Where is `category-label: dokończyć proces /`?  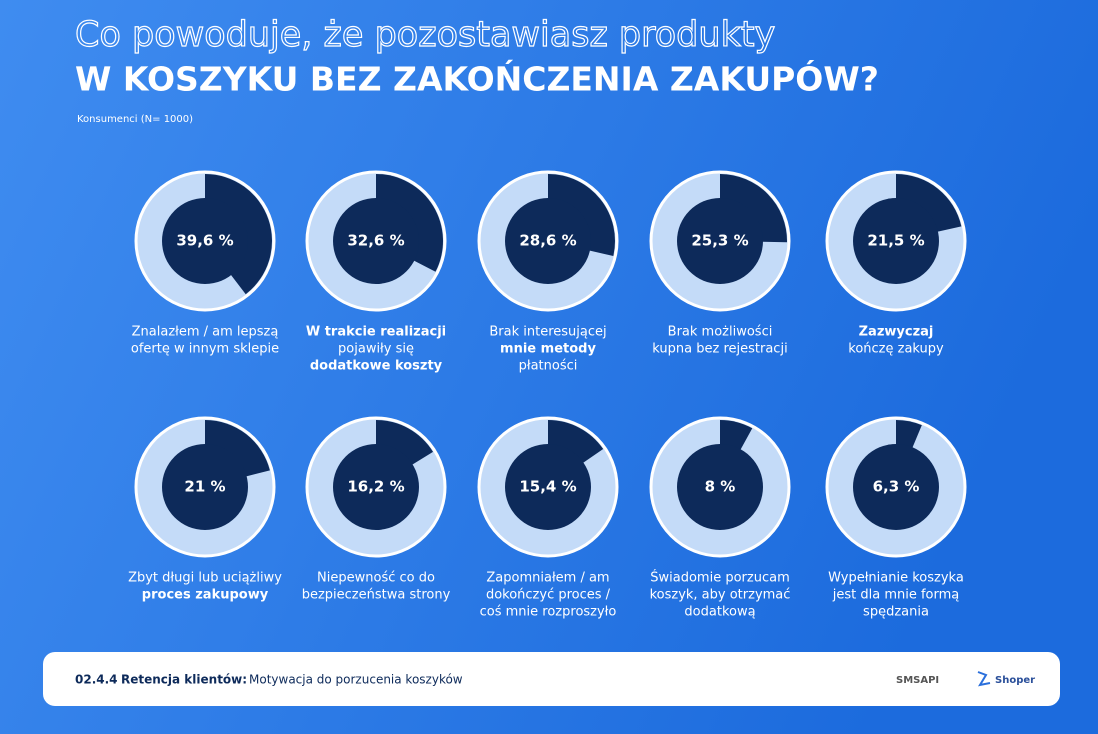
category-label: dokończyć proces / is located at coordinates (548, 595).